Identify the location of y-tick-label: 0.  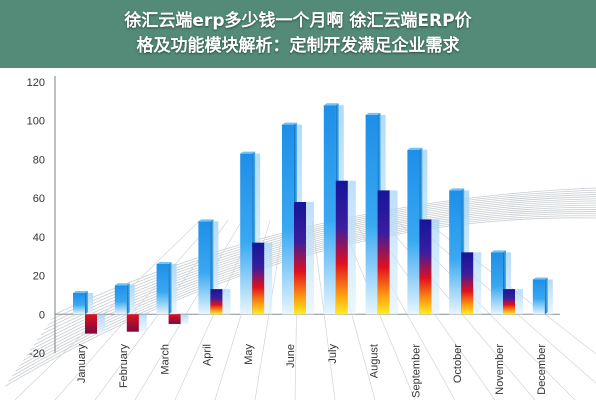
(42, 315).